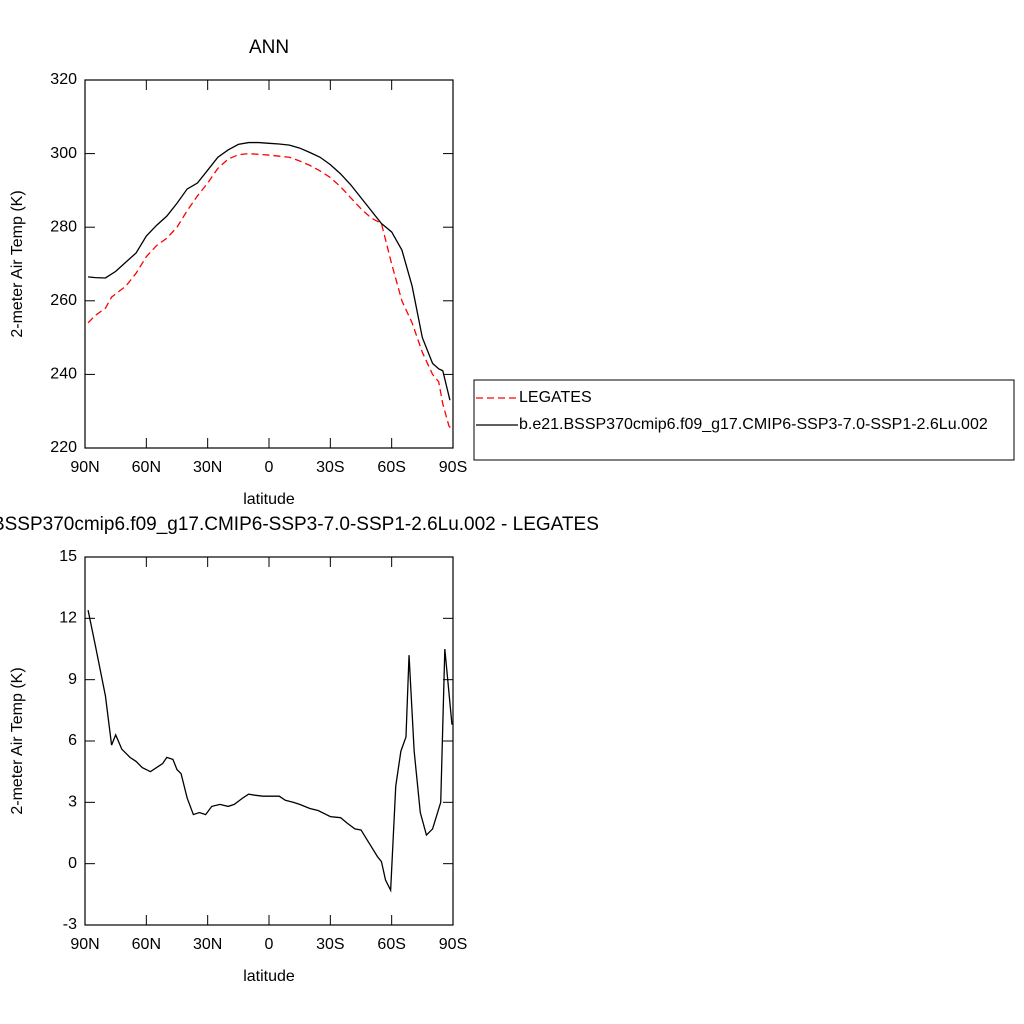 The height and width of the screenshot is (1024, 1024). I want to click on legend-label: LEGATES, so click(555, 397).